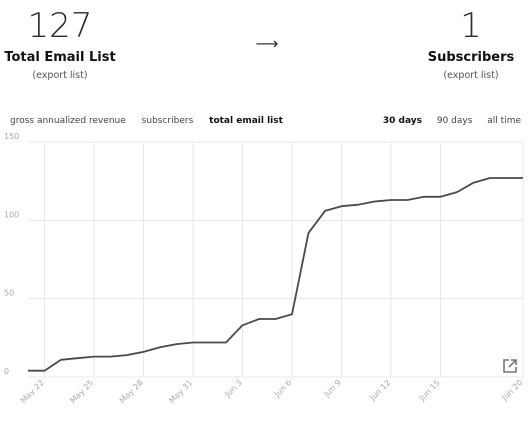  Describe the element at coordinates (282, 388) in the screenshot. I see `x-tick-label: Jun 6` at that location.